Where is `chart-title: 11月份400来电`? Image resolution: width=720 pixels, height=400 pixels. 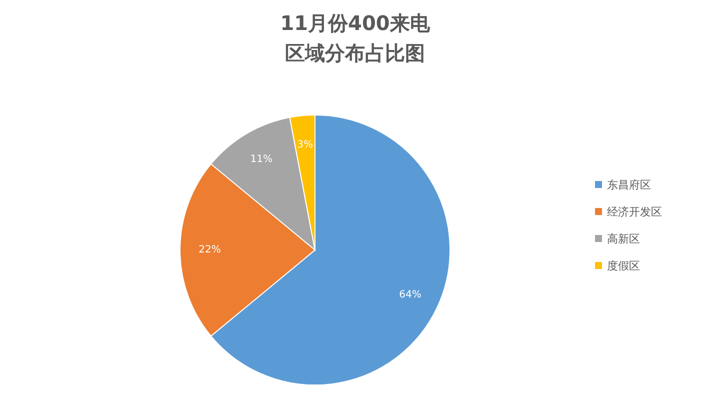
chart-title: 11月份400来电 is located at coordinates (355, 23).